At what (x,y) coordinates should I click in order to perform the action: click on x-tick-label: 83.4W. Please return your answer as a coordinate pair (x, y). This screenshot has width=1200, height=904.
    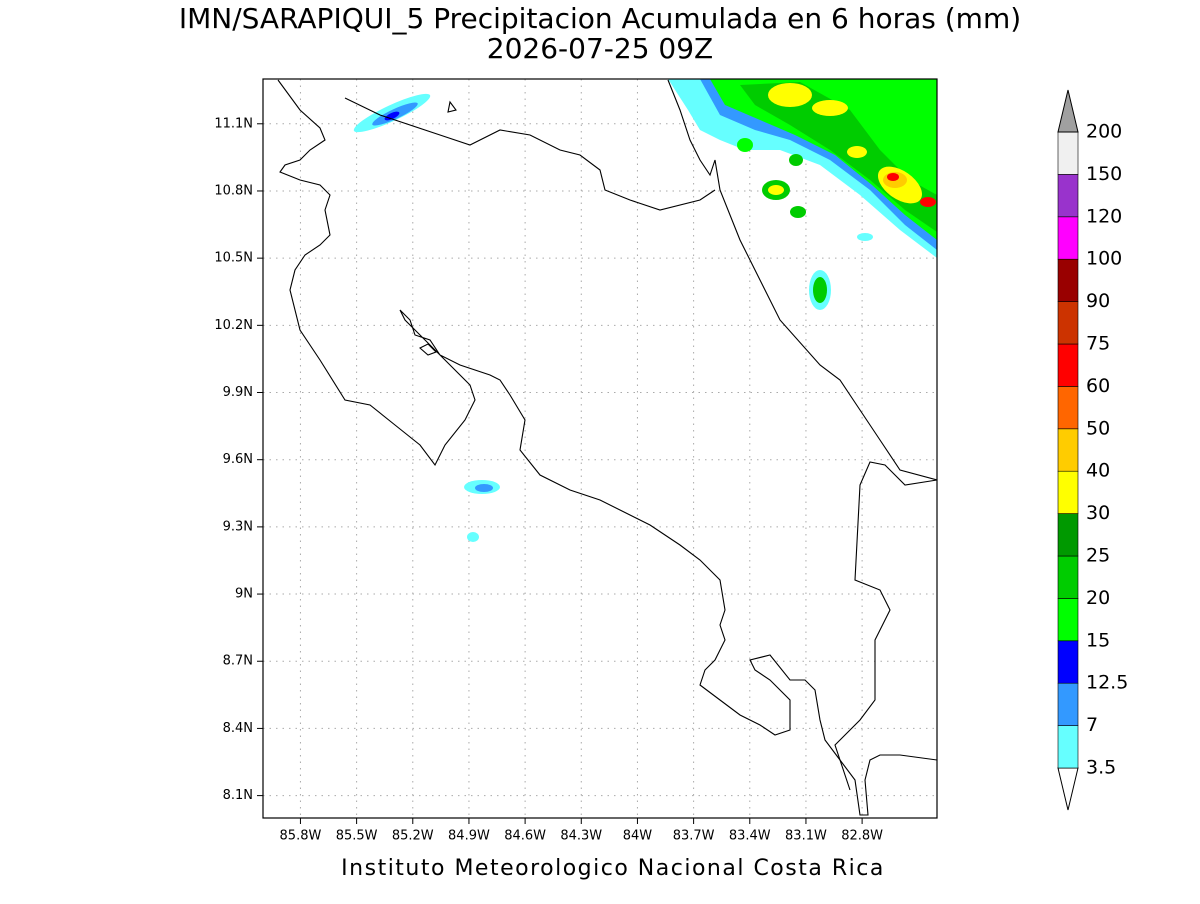
    Looking at the image, I should click on (750, 836).